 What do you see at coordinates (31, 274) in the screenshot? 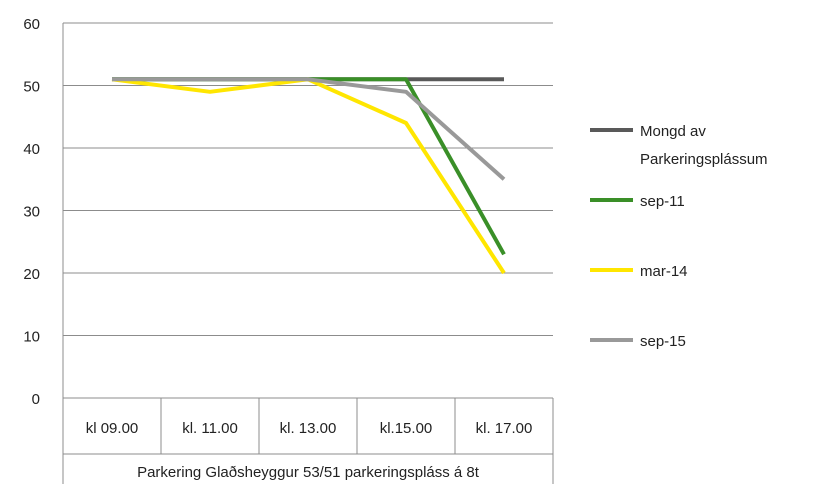
I see `y-tick-label: 20` at bounding box center [31, 274].